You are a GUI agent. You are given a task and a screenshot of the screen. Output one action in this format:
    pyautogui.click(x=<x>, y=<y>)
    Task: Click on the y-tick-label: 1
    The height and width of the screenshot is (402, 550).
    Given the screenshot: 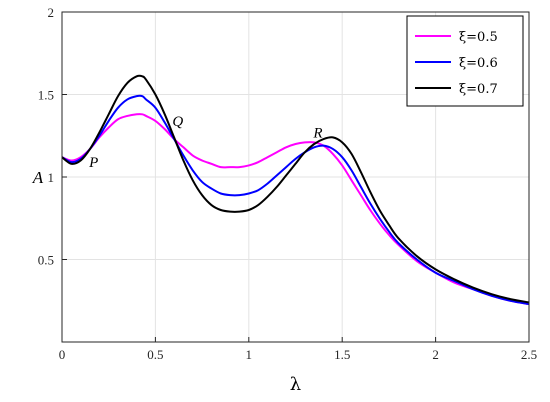 What is the action you would take?
    pyautogui.click(x=51, y=177)
    